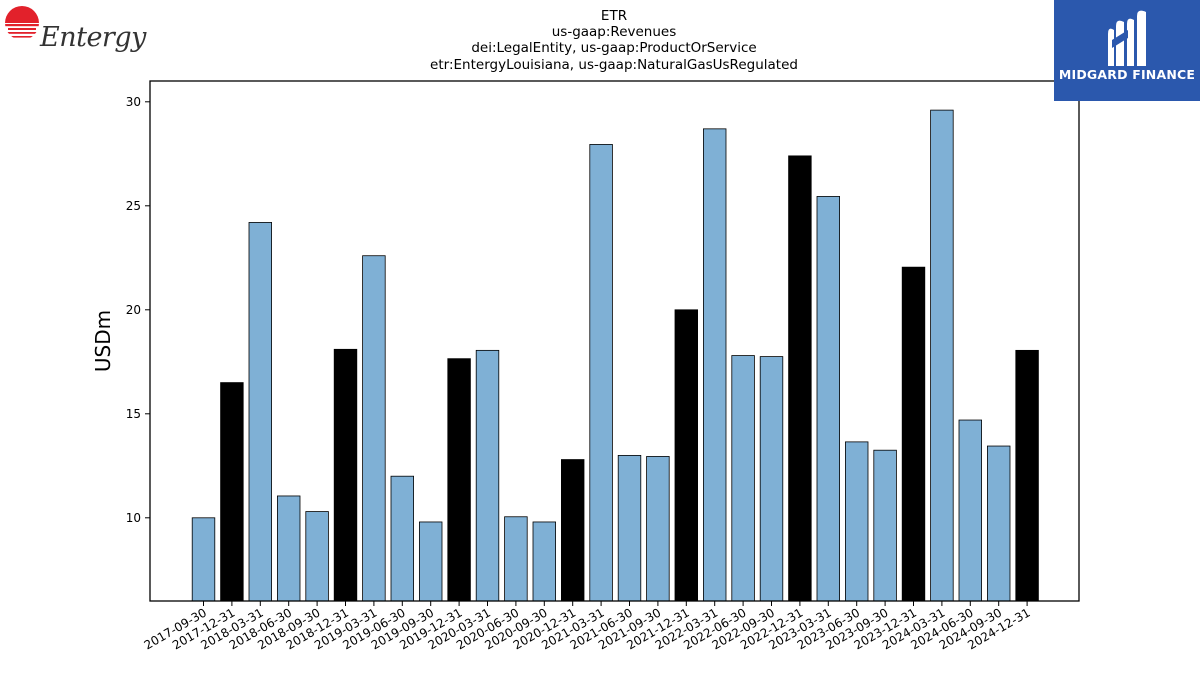  What do you see at coordinates (1127, 38) in the screenshot?
I see `midgard-m-icon` at bounding box center [1127, 38].